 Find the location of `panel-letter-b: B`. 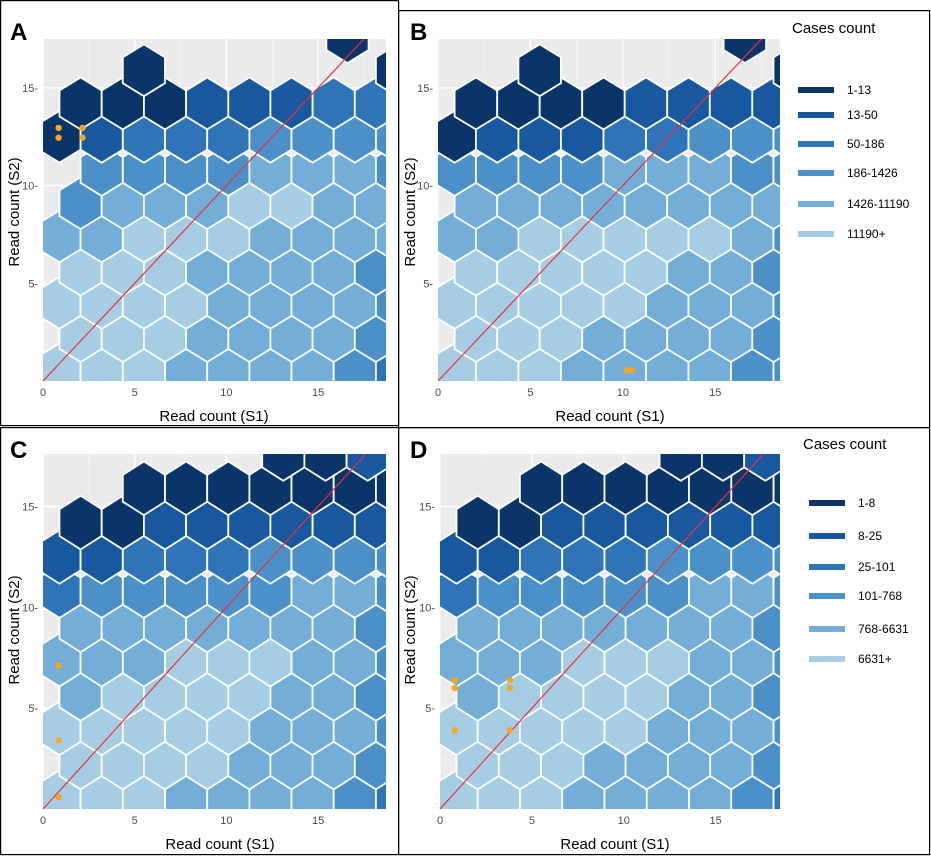

panel-letter-b: B is located at coordinates (418, 32).